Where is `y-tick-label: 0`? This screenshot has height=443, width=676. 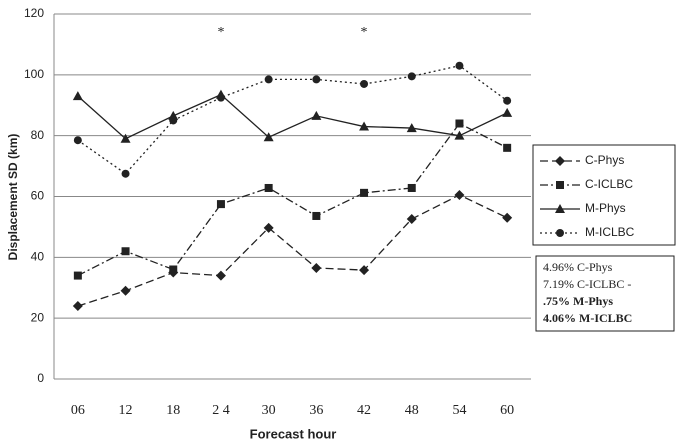 y-tick-label: 0 is located at coordinates (40, 378).